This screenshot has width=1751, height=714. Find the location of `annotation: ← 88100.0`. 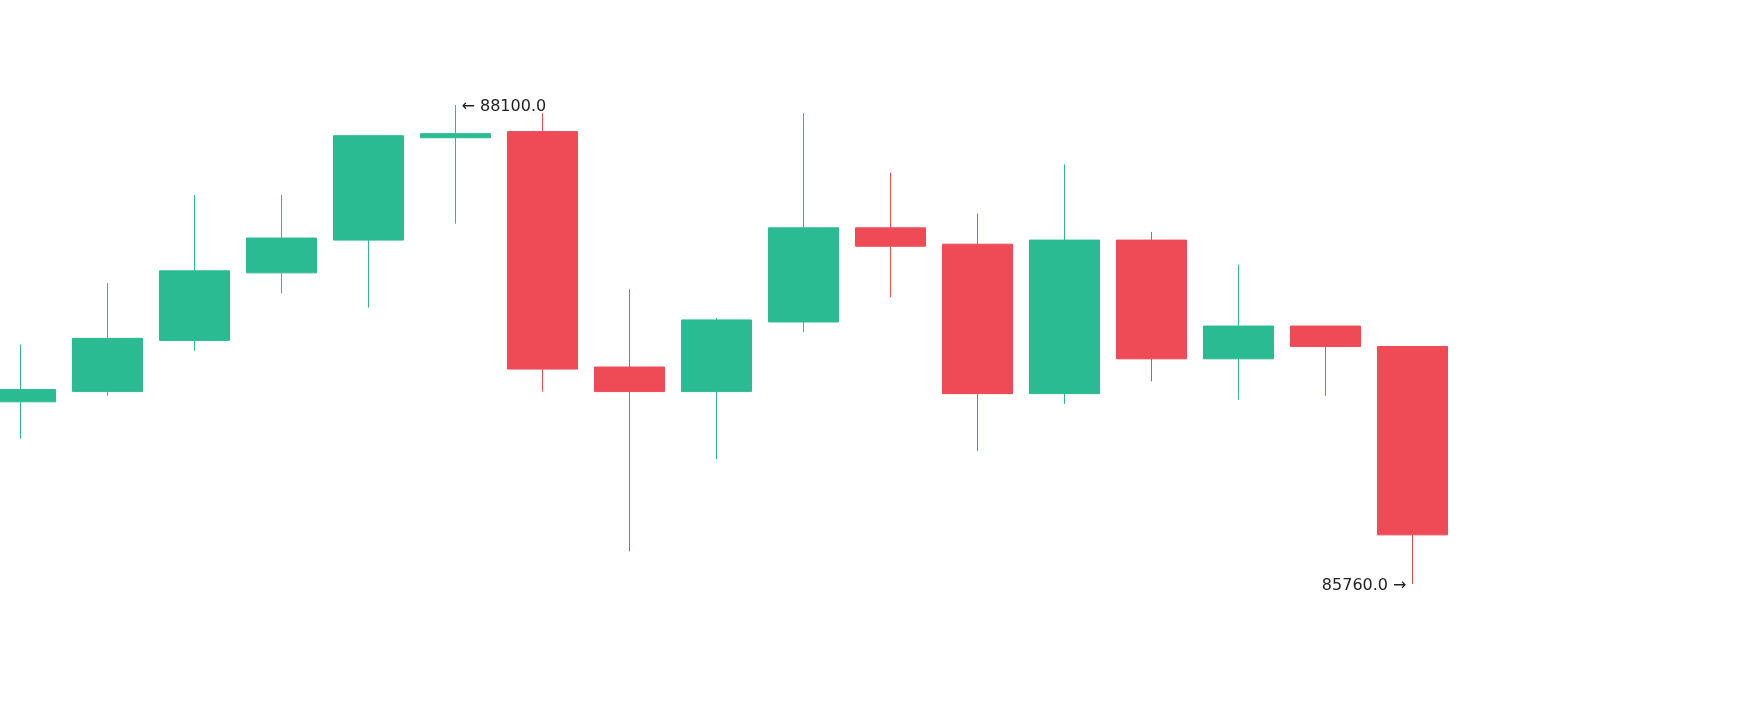

annotation: ← 88100.0 is located at coordinates (504, 105).